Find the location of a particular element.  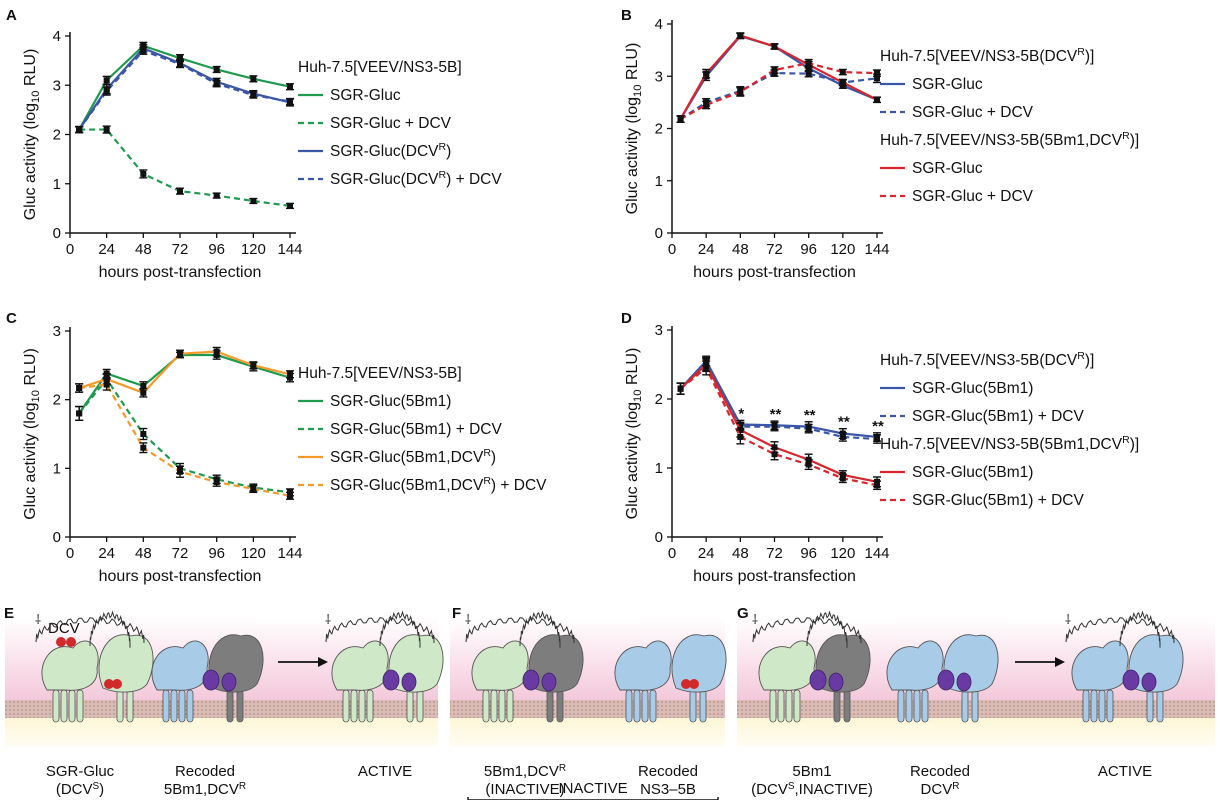

ns-complex-5bm1: ⸸ is located at coordinates (811, 666).